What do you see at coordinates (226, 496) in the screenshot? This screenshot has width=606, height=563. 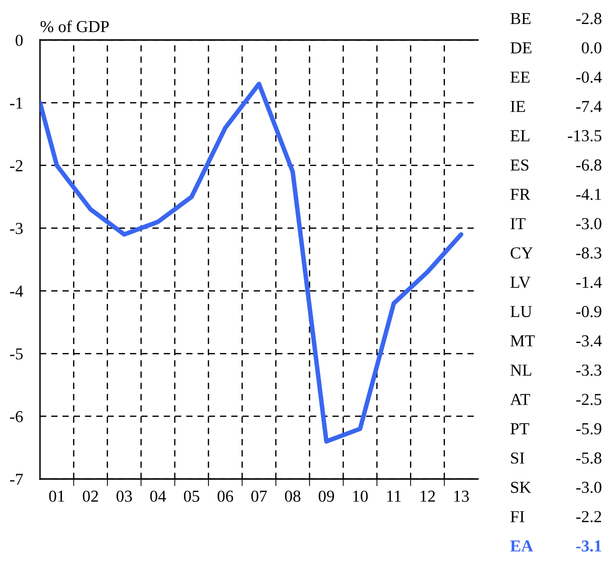 I see `x-tick-label: 06` at bounding box center [226, 496].